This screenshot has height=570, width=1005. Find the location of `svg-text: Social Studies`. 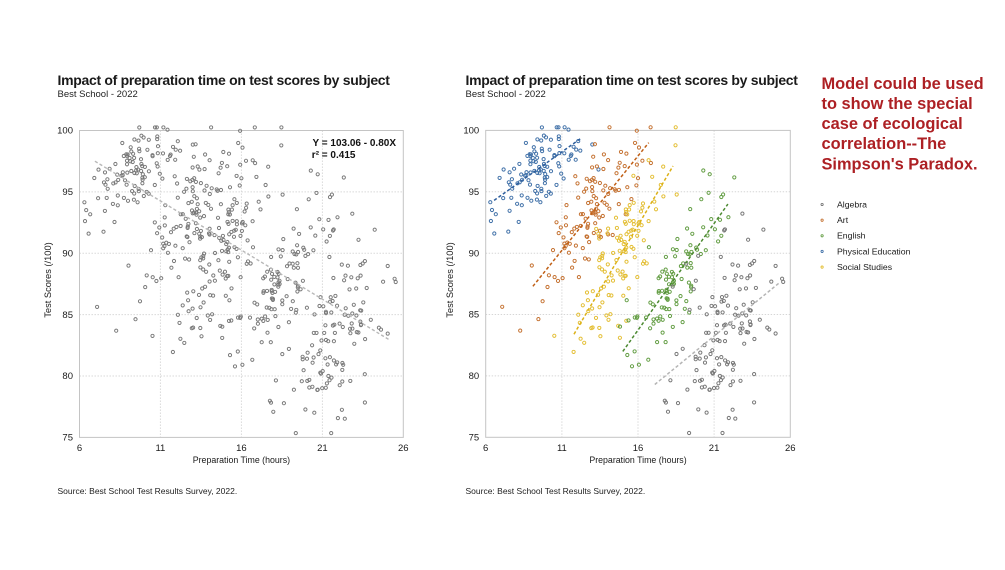

svg-text: Social Studies is located at coordinates (865, 267).